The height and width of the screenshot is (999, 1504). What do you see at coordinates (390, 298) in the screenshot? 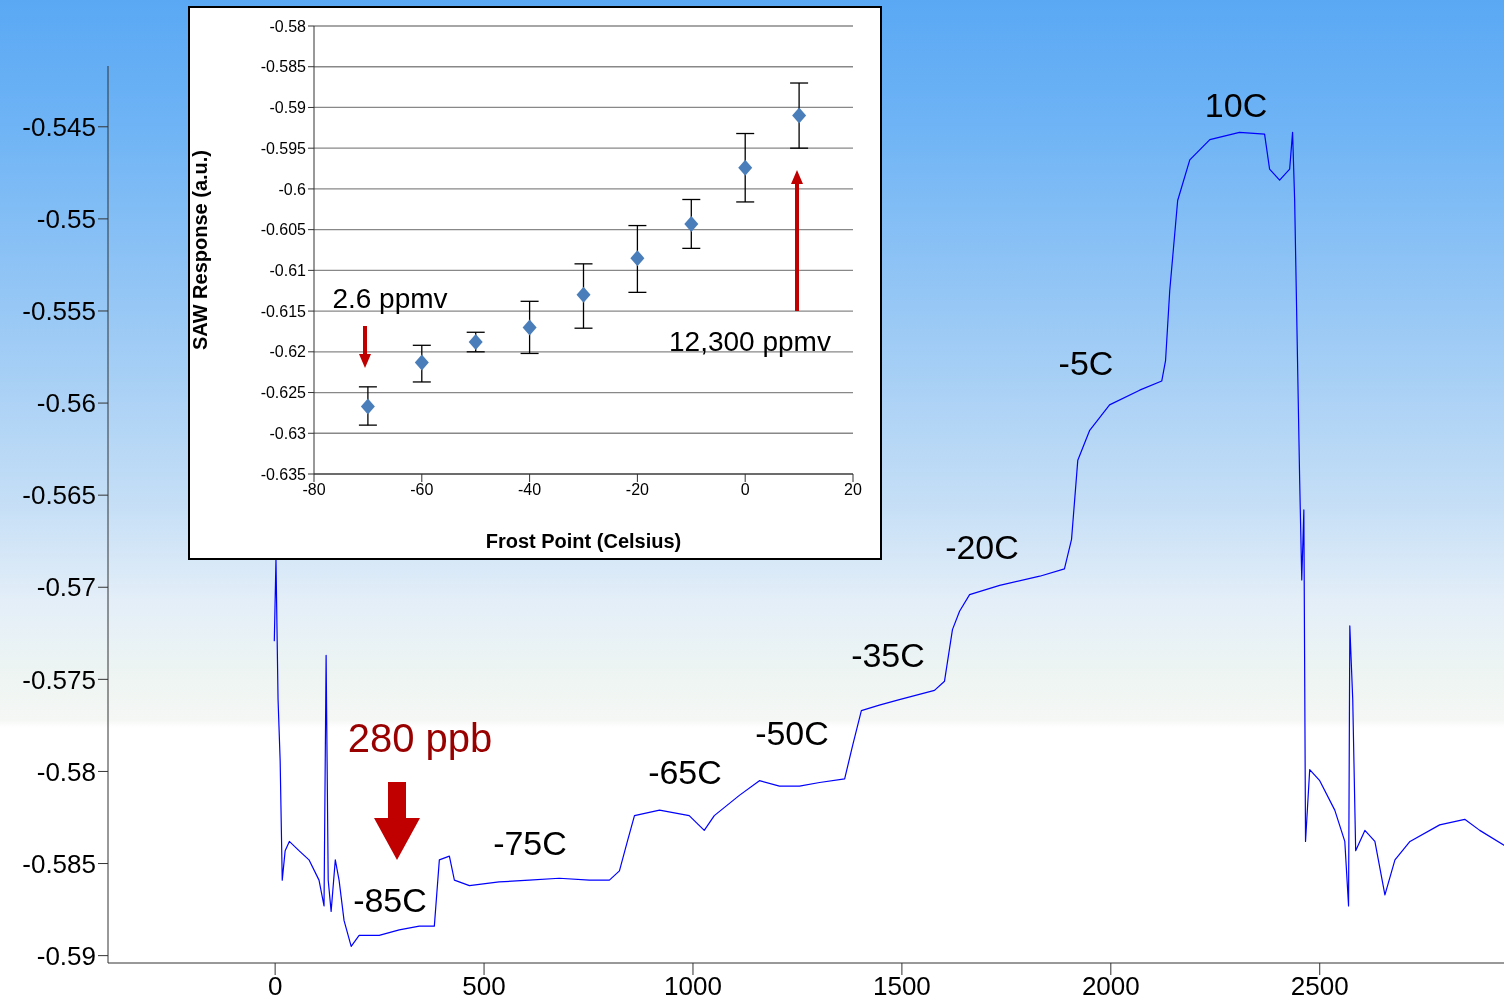
I see `annotation: 2.6 ppmv` at bounding box center [390, 298].